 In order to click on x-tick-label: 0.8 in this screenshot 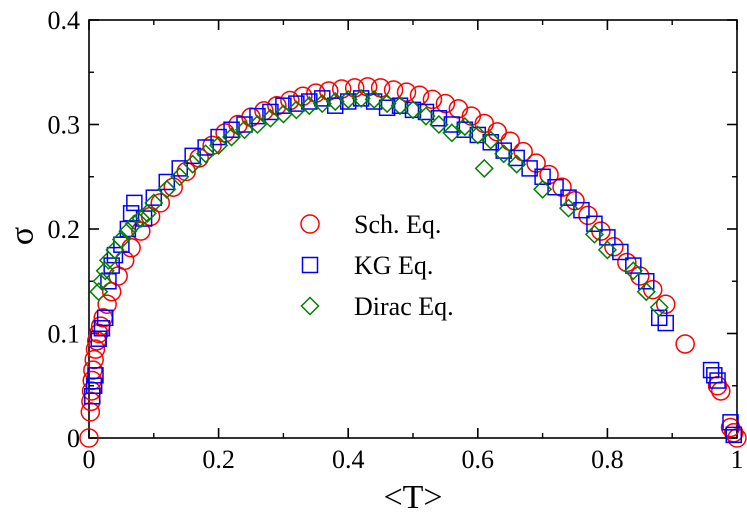, I will do `click(607, 459)`.